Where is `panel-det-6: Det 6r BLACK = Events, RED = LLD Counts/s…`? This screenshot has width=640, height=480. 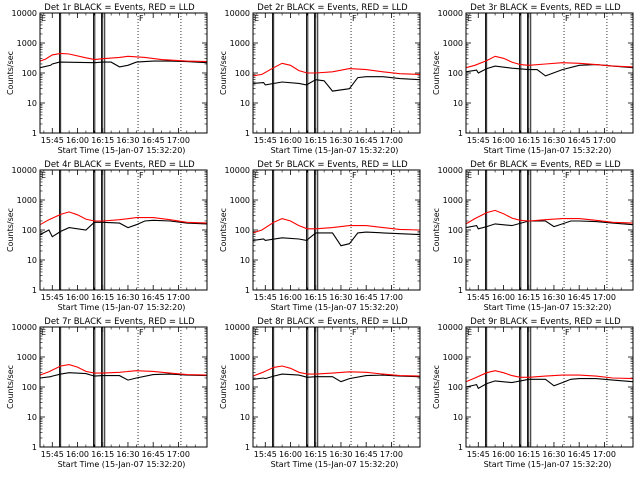 panel-det-6: Det 6r BLACK = Events, RED = LLD Counts/s… is located at coordinates (533, 236).